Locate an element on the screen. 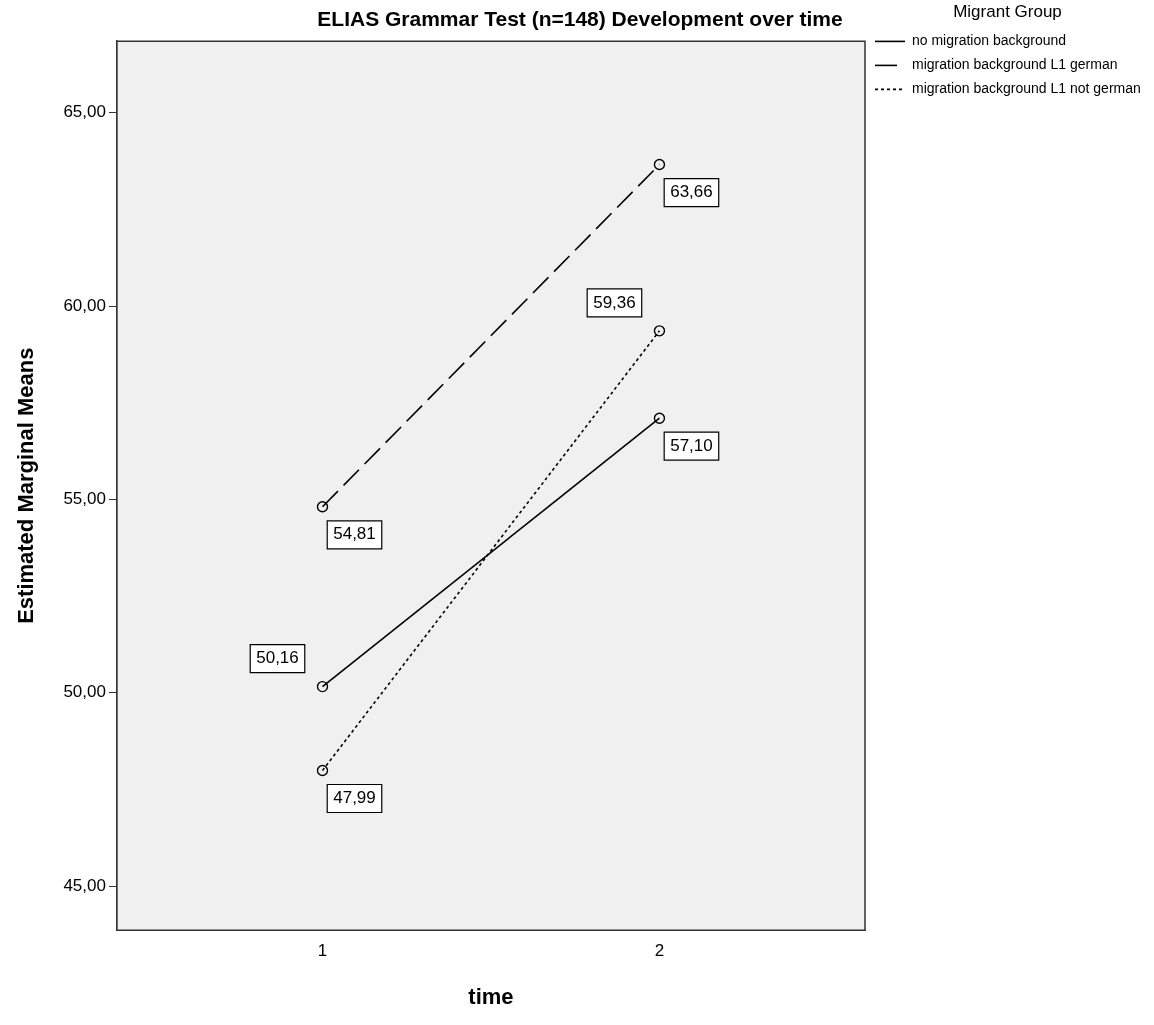 The width and height of the screenshot is (1154, 1025). y-tick-label: 65,00 is located at coordinates (84, 112).